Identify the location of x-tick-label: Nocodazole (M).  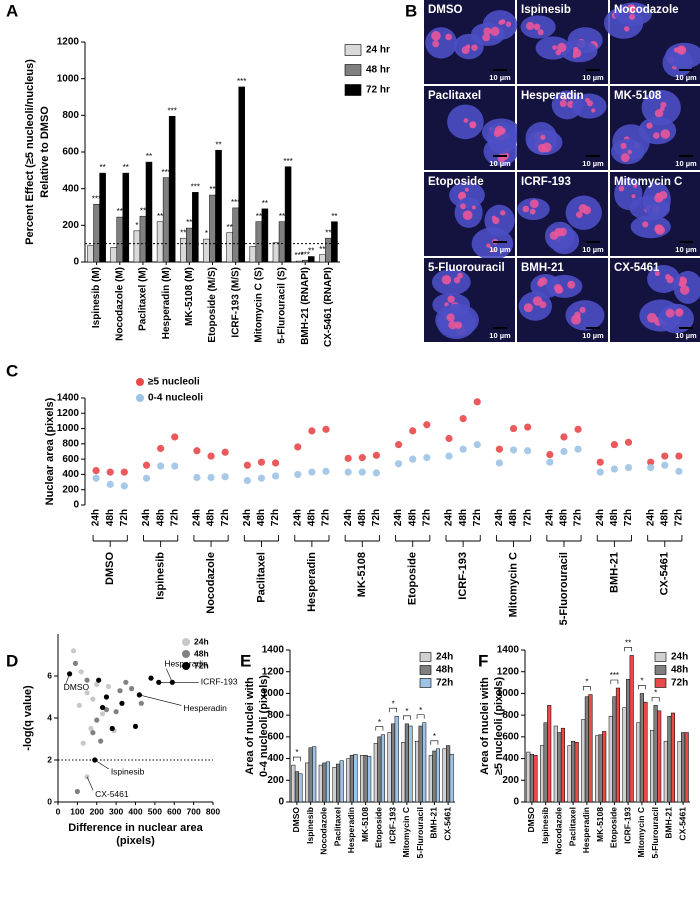
(119, 304).